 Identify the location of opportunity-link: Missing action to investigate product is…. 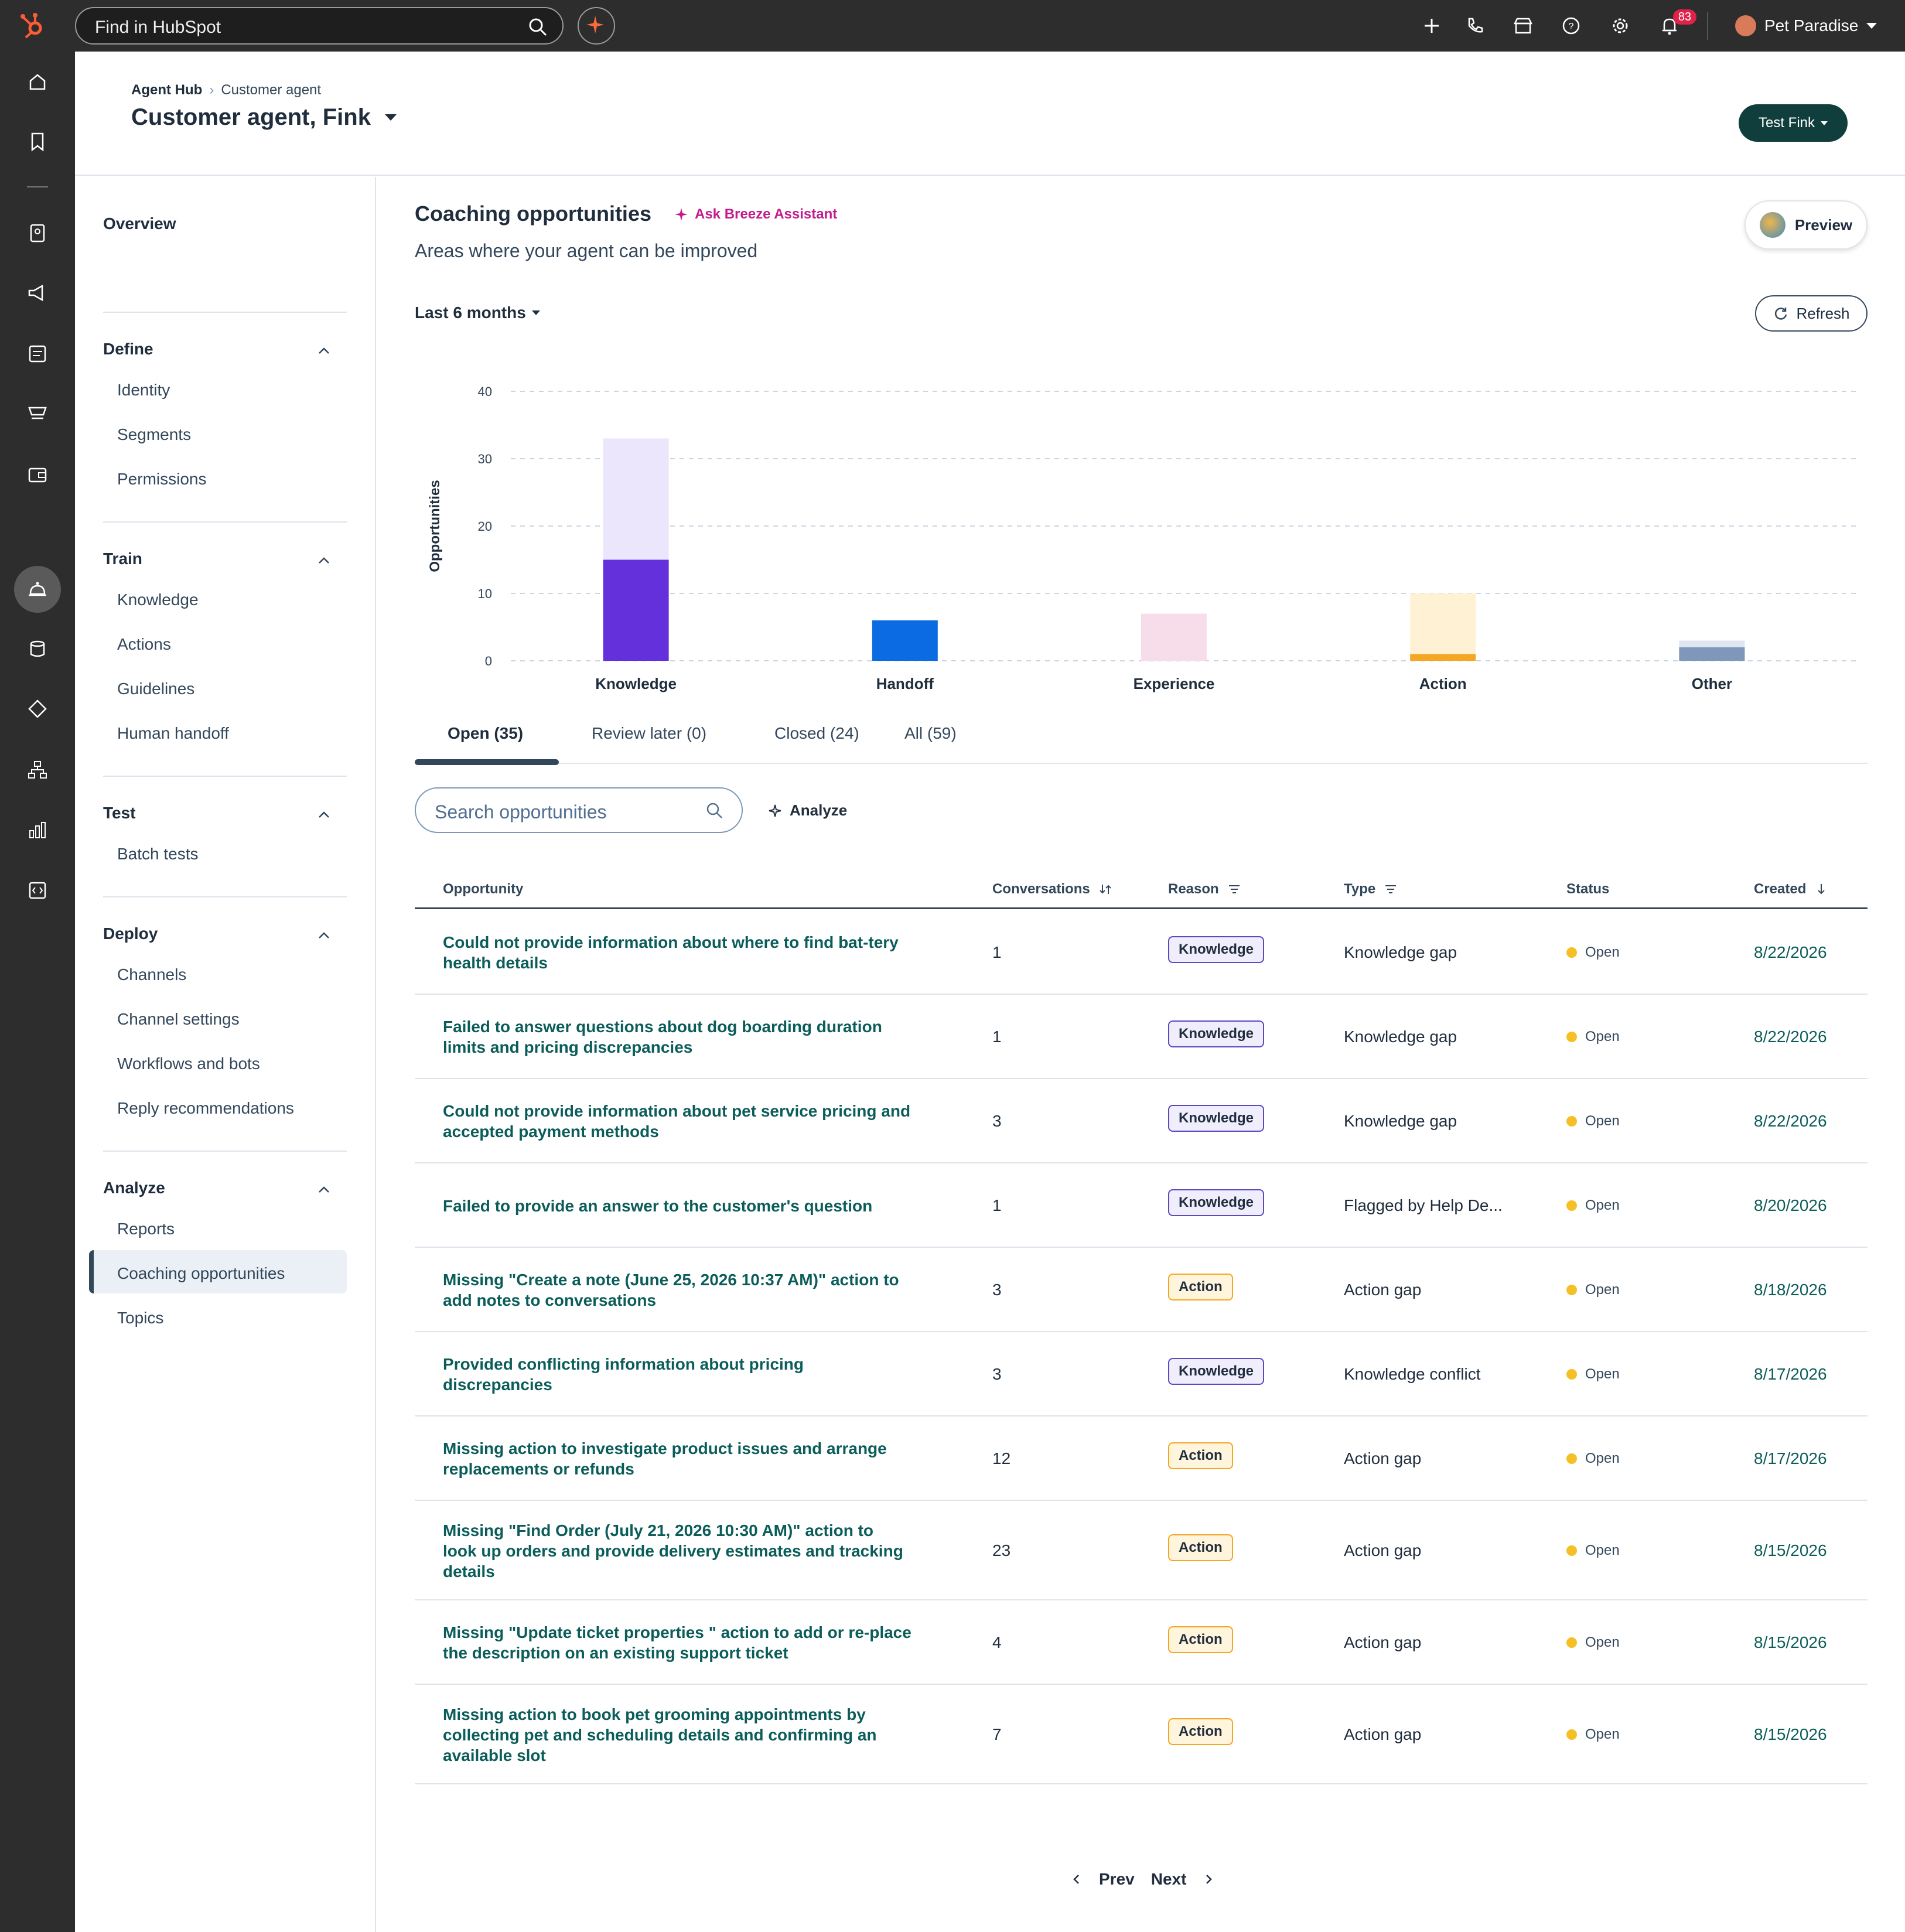
(665, 1458).